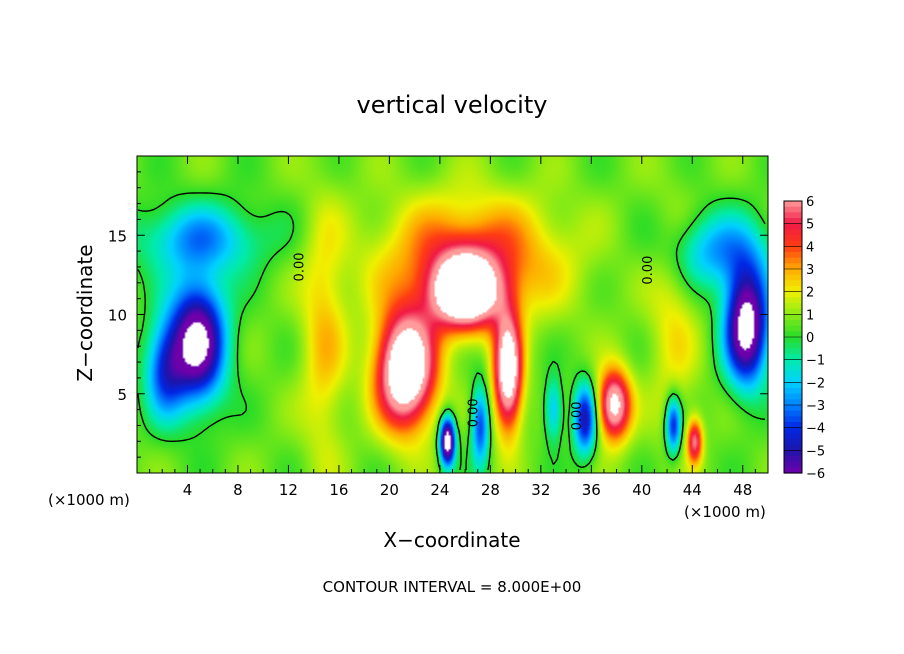 Image resolution: width=904 pixels, height=654 pixels. What do you see at coordinates (641, 490) in the screenshot?
I see `x-tick-label: 40` at bounding box center [641, 490].